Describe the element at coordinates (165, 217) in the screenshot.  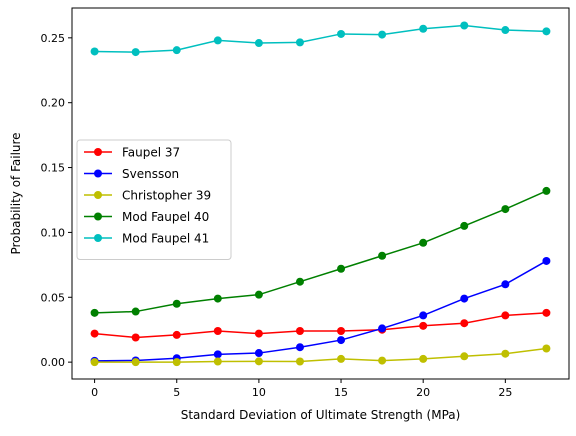
I see `legend-label: Mod Faupel 40` at that location.